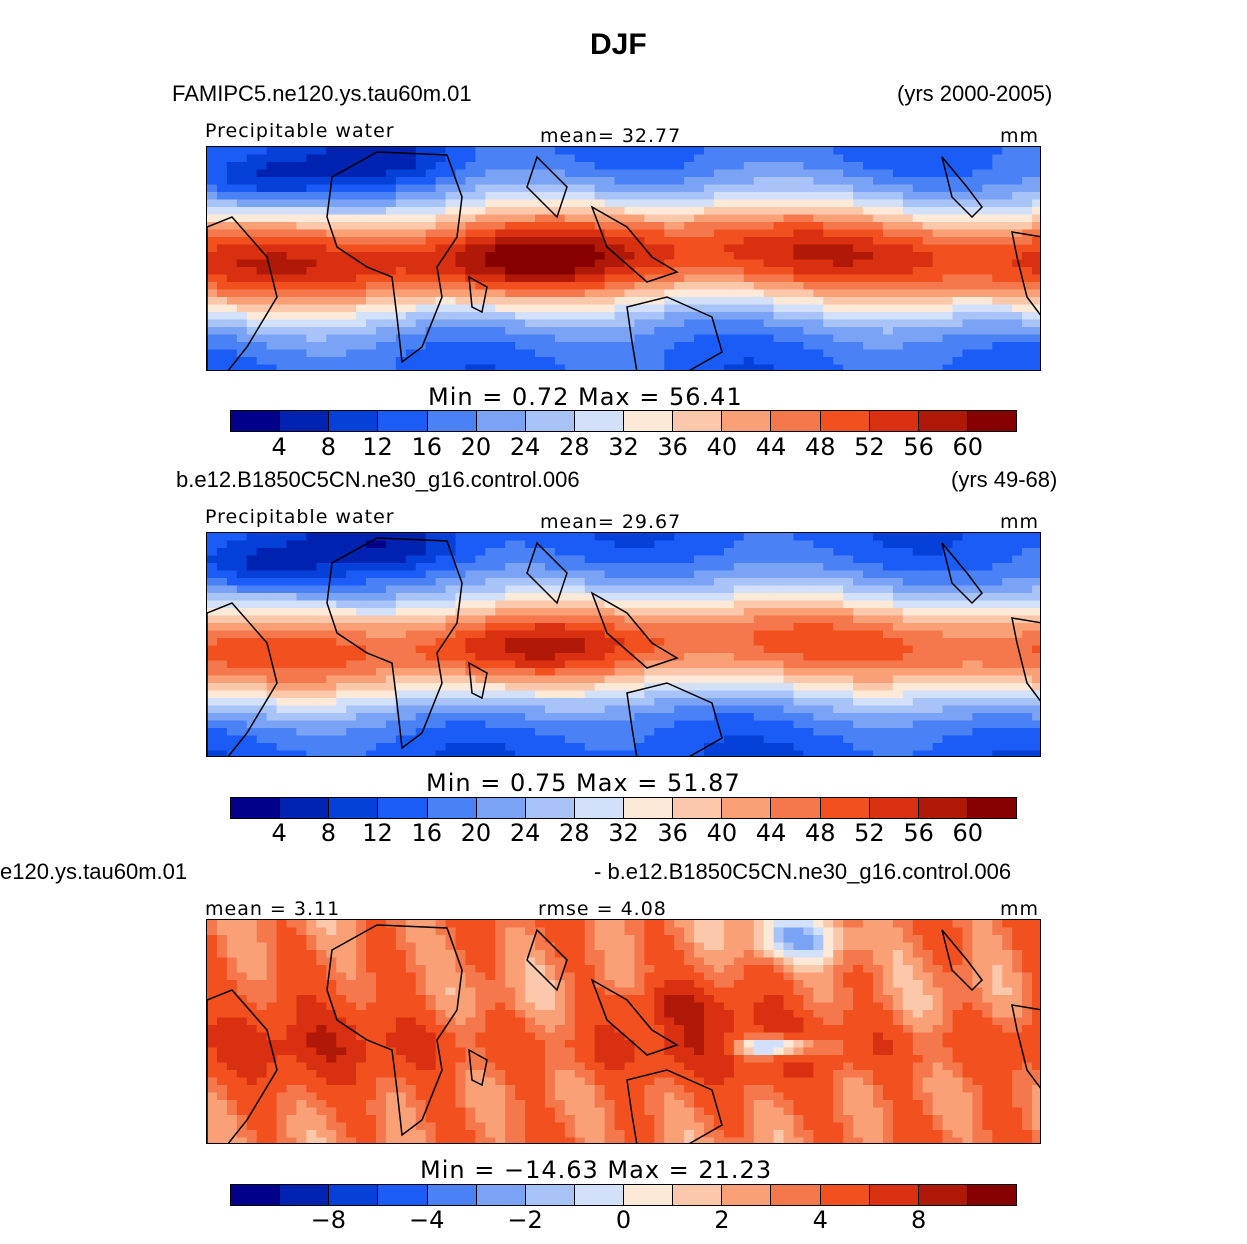  I want to click on map-panel-model1, so click(623, 258).